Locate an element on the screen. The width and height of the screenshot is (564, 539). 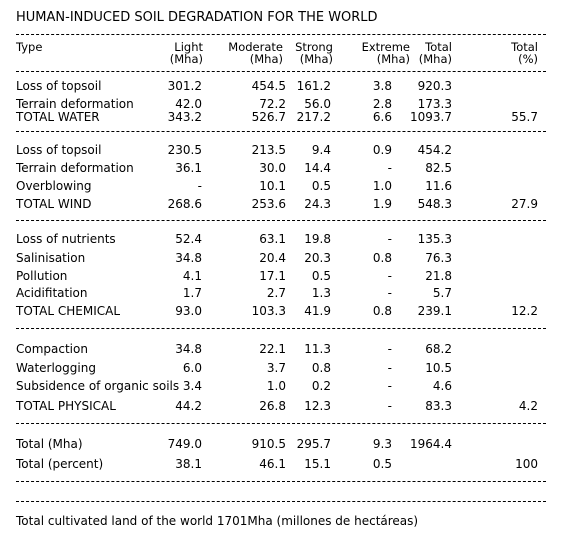
table-cell: 20.4 is located at coordinates (272, 258).